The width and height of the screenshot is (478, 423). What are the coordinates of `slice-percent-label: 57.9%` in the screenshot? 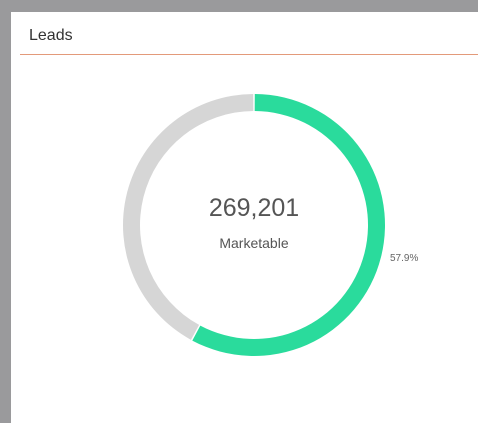 It's located at (404, 258).